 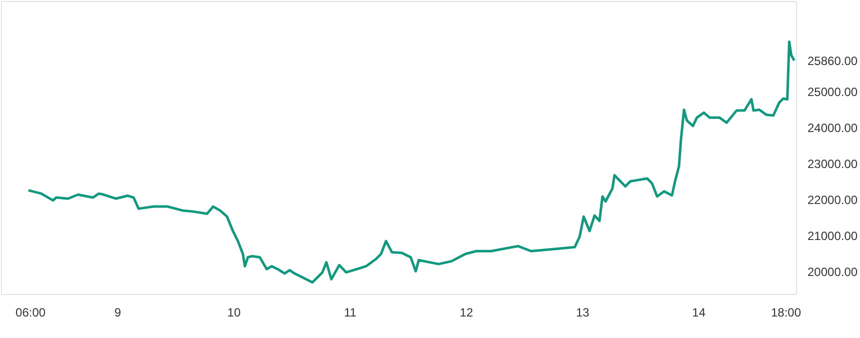 I want to click on y-tick-label: 24000.00, so click(x=833, y=127).